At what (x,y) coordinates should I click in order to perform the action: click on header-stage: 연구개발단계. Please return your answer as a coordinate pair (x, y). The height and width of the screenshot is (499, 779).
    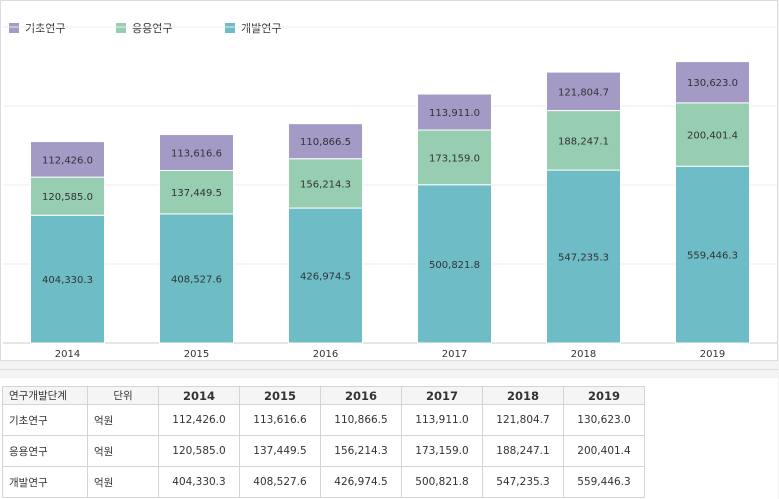
    Looking at the image, I should click on (45, 395).